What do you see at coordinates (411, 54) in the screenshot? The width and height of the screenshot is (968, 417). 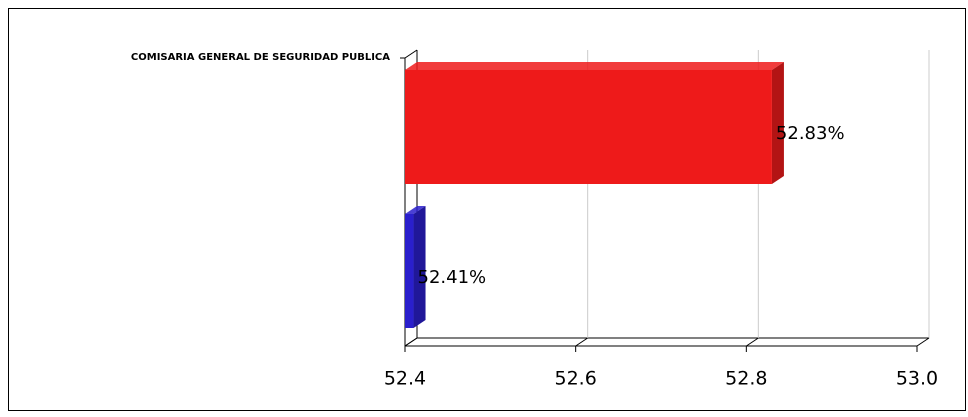 I see `top-edge` at bounding box center [411, 54].